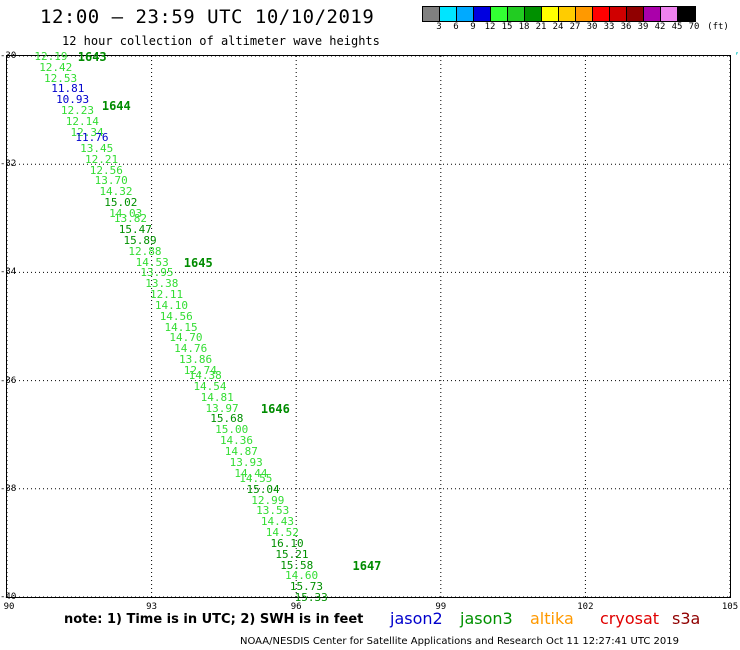 This screenshot has width=740, height=650. Describe the element at coordinates (200, 370) in the screenshot. I see `wave-height-label: 12.74` at that location.